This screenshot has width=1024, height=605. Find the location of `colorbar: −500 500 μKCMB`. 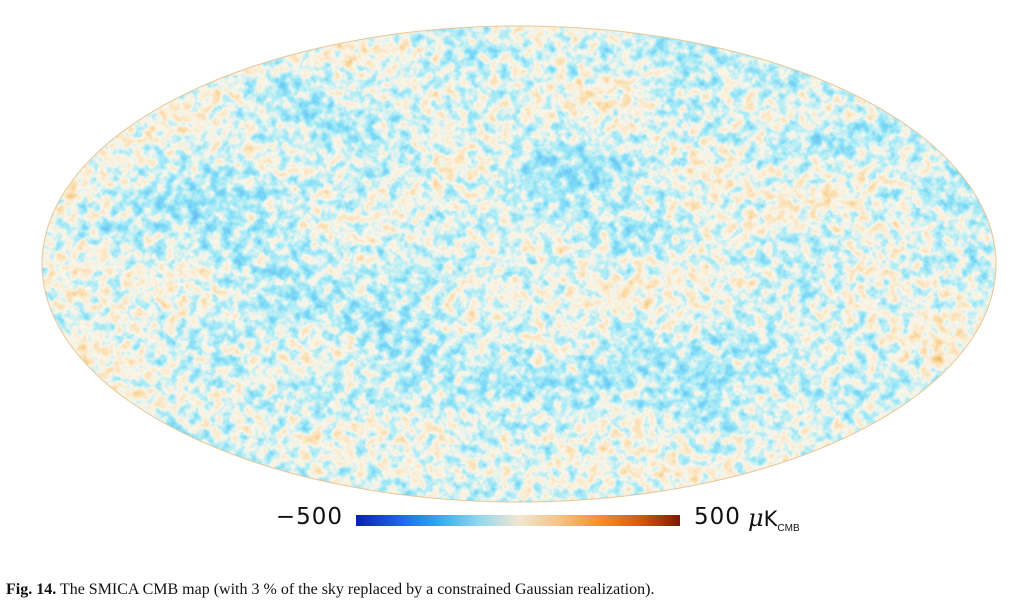

colorbar: −500 500 μKCMB is located at coordinates (512, 520).